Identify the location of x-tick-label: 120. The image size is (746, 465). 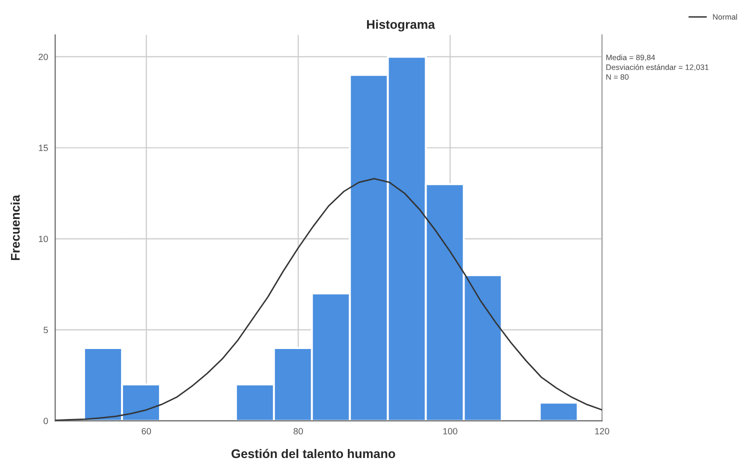
(602, 431).